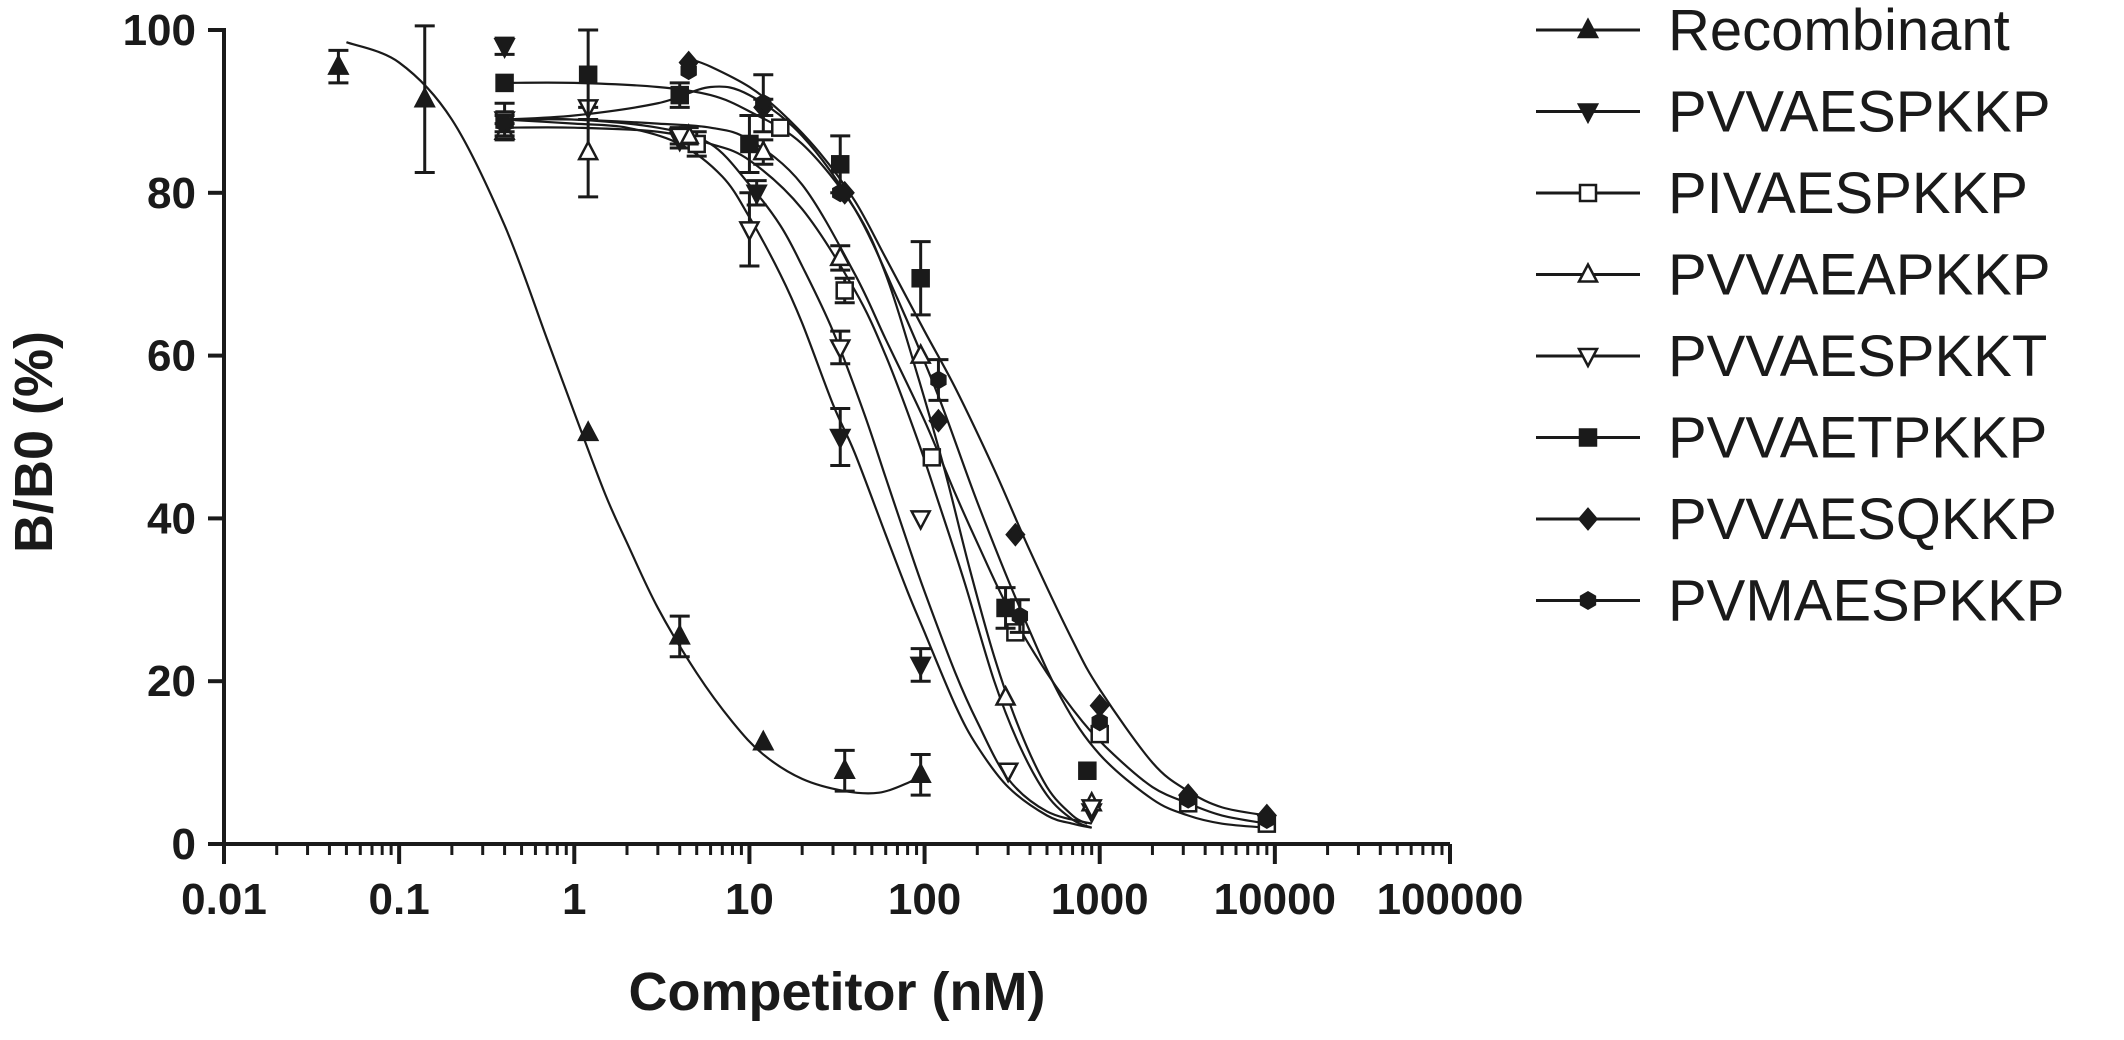  I want to click on legend-label: PVVAESPKKP, so click(1859, 112).